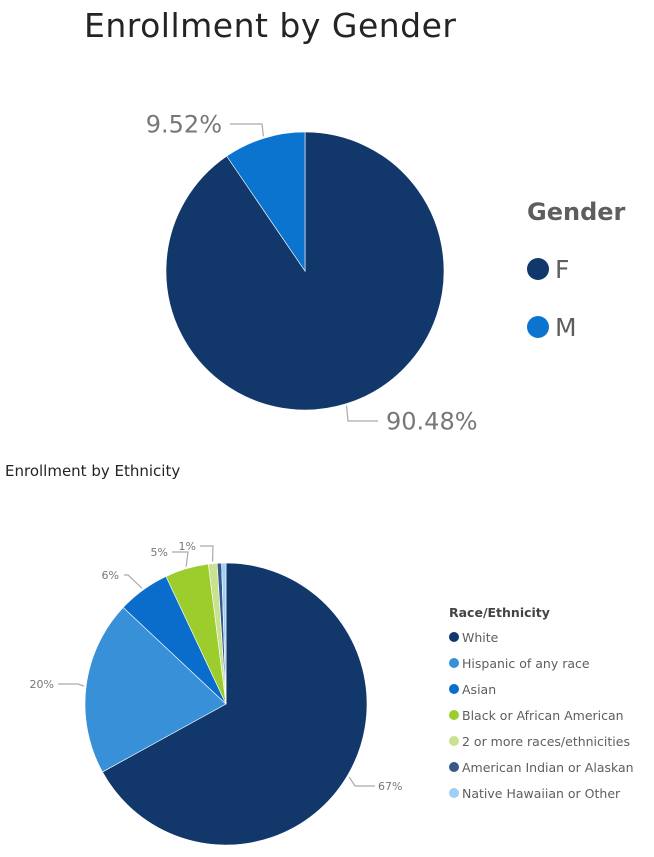 The image size is (654, 857). Describe the element at coordinates (235, 704) in the screenshot. I see `pie-slice-white` at that location.